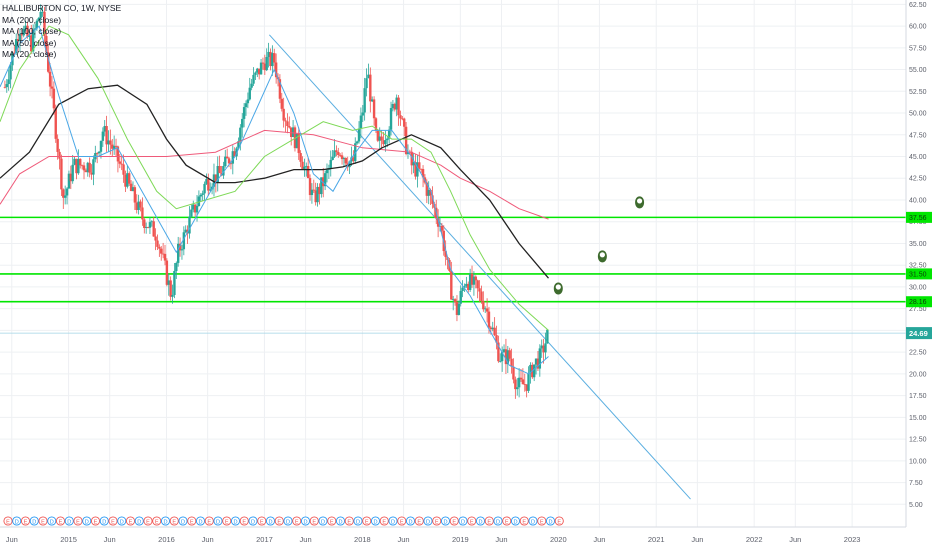 Image resolution: width=932 pixels, height=555 pixels. What do you see at coordinates (29, 54) in the screenshot?
I see `indicator-ma20: MA (20, close)` at bounding box center [29, 54].